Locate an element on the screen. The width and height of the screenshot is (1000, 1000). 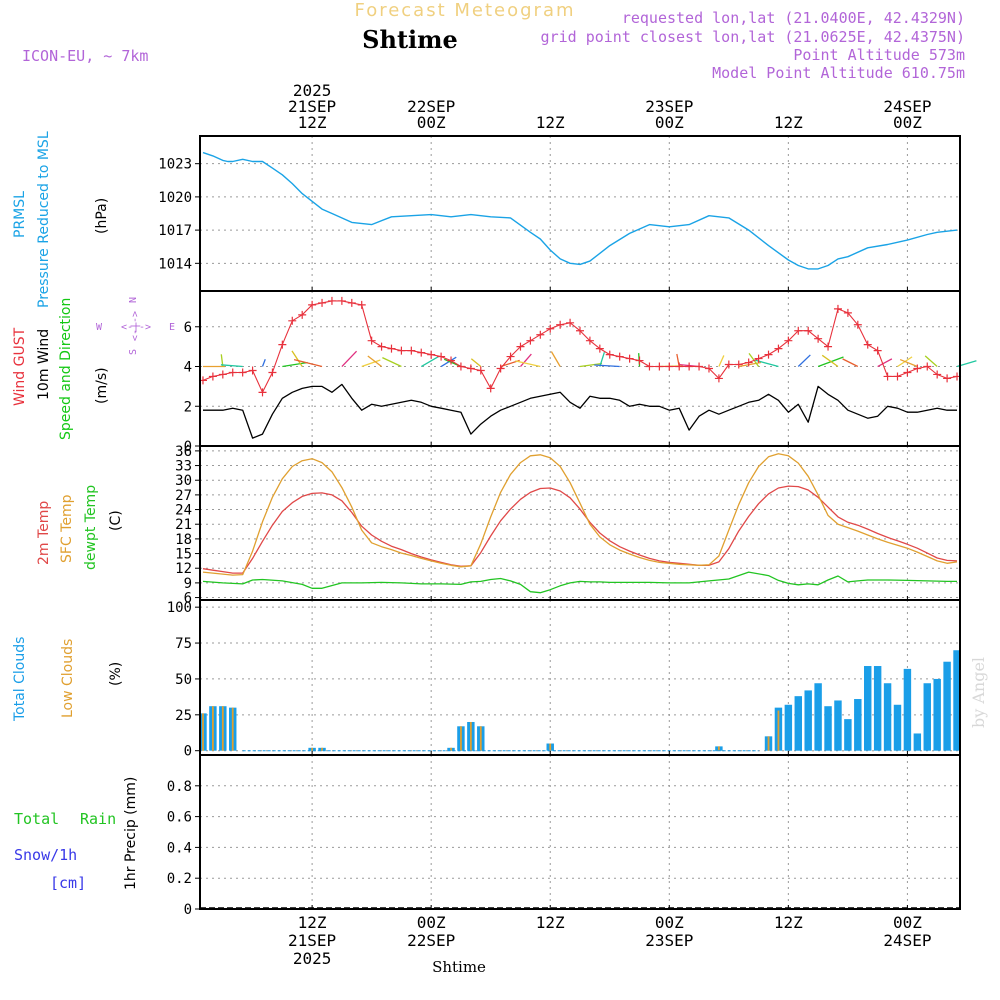
footer-place: Shtime is located at coordinates (459, 967).